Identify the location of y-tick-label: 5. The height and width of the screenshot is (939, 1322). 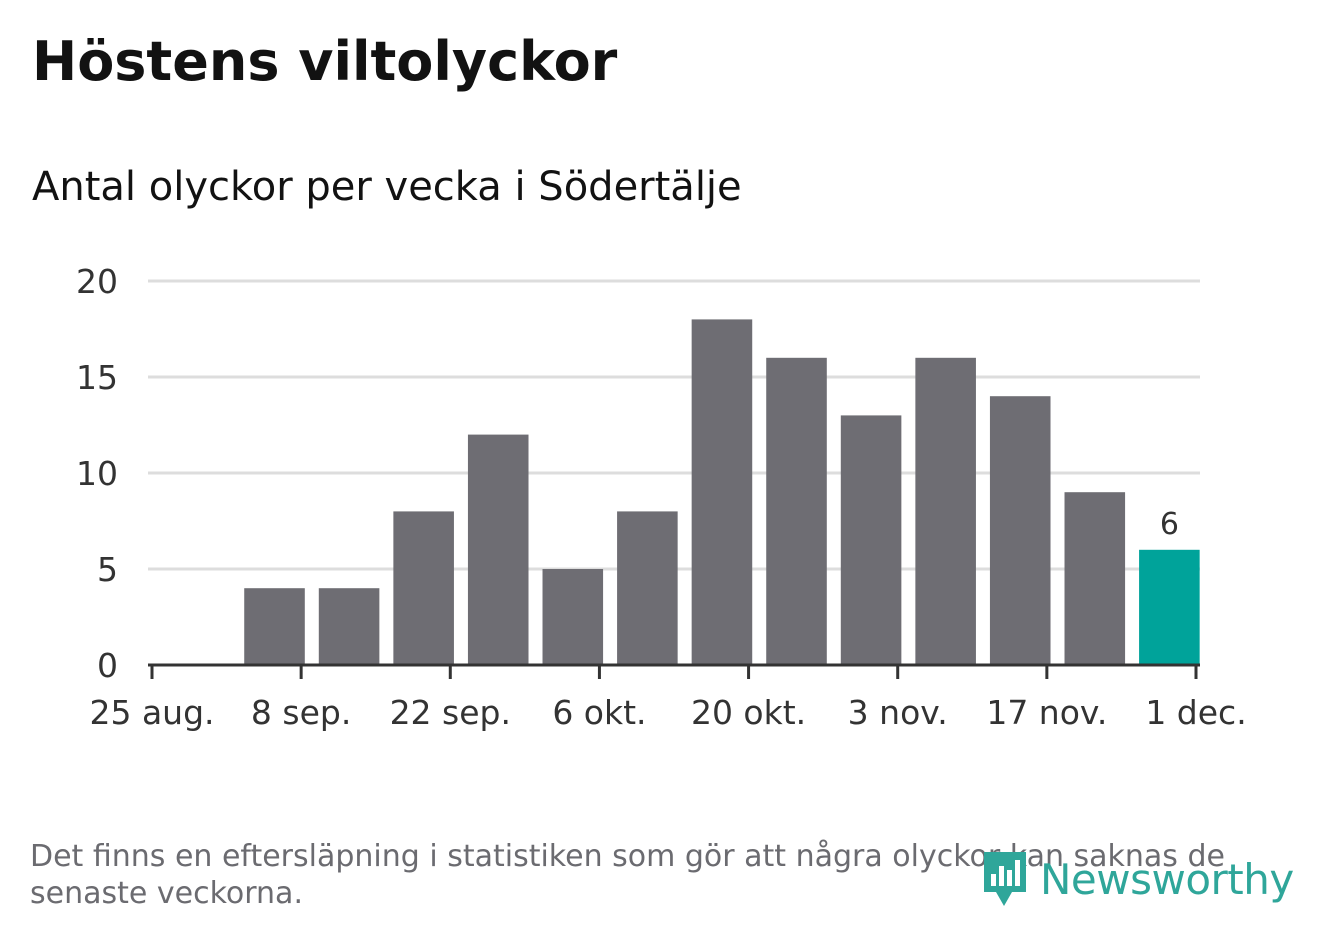
(107, 569).